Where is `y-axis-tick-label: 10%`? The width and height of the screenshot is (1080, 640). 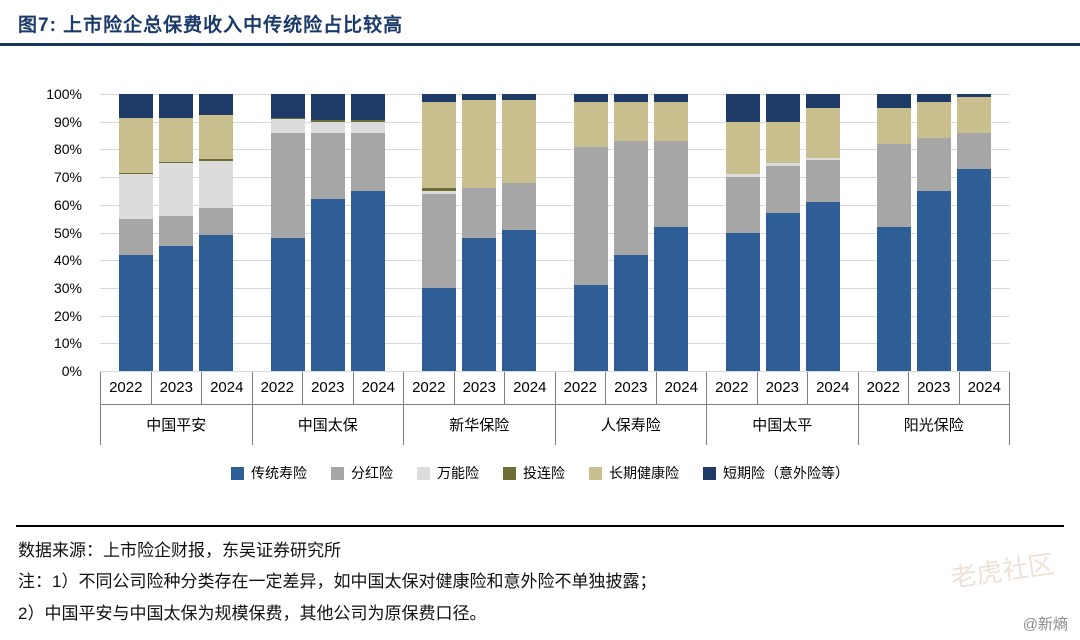 y-axis-tick-label: 10% is located at coordinates (67, 343).